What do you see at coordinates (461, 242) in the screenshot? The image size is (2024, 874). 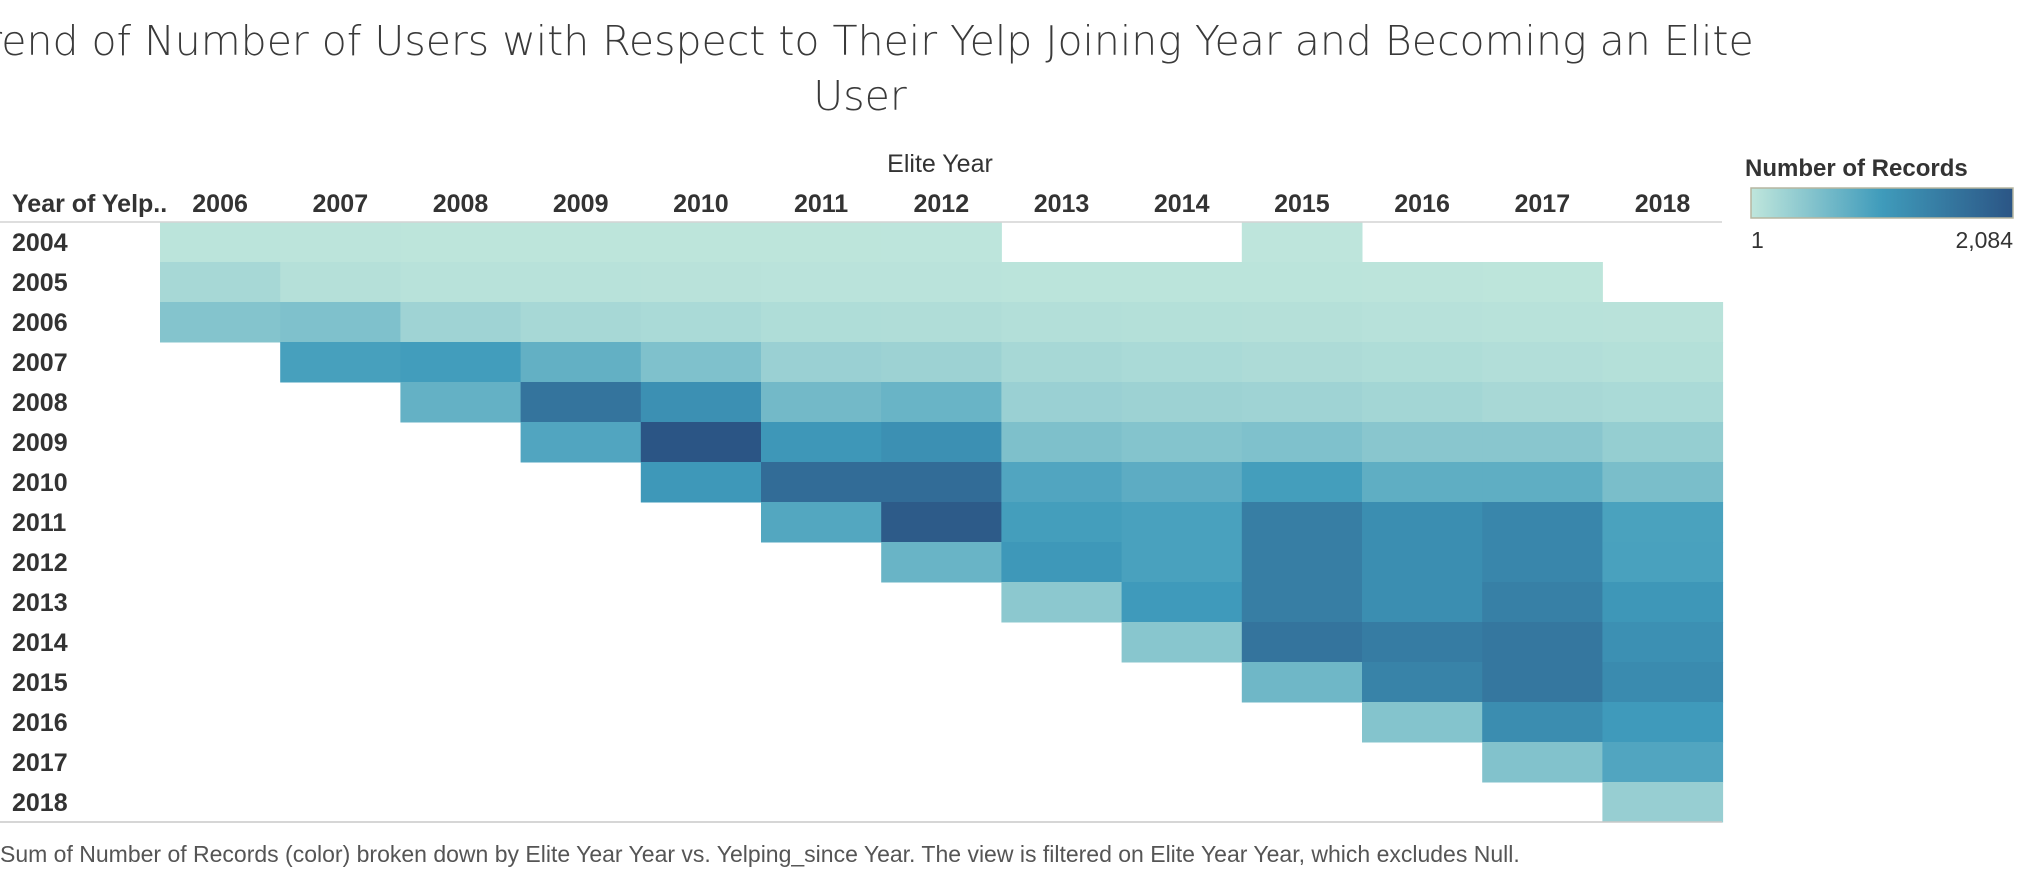 I see `heatmap-cell: 2004 / 2008: 20` at bounding box center [461, 242].